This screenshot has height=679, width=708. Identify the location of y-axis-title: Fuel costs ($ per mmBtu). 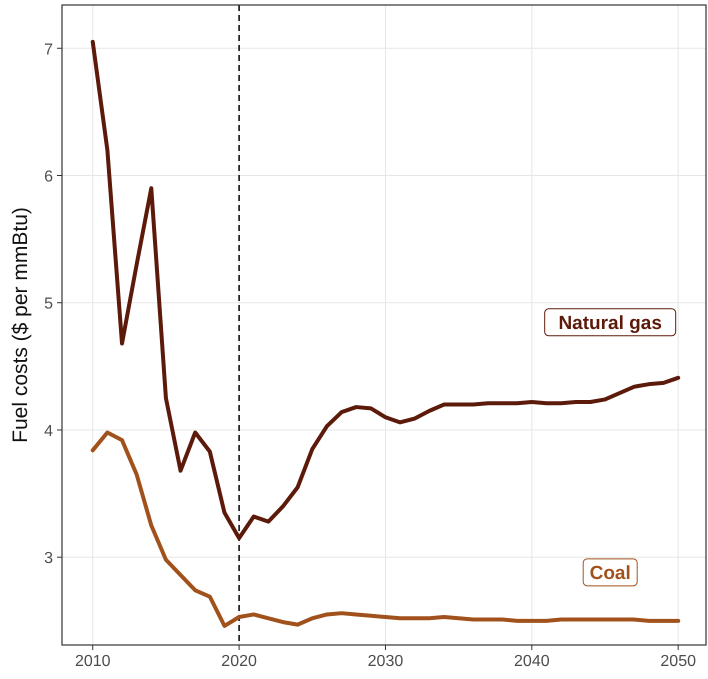
(20, 325).